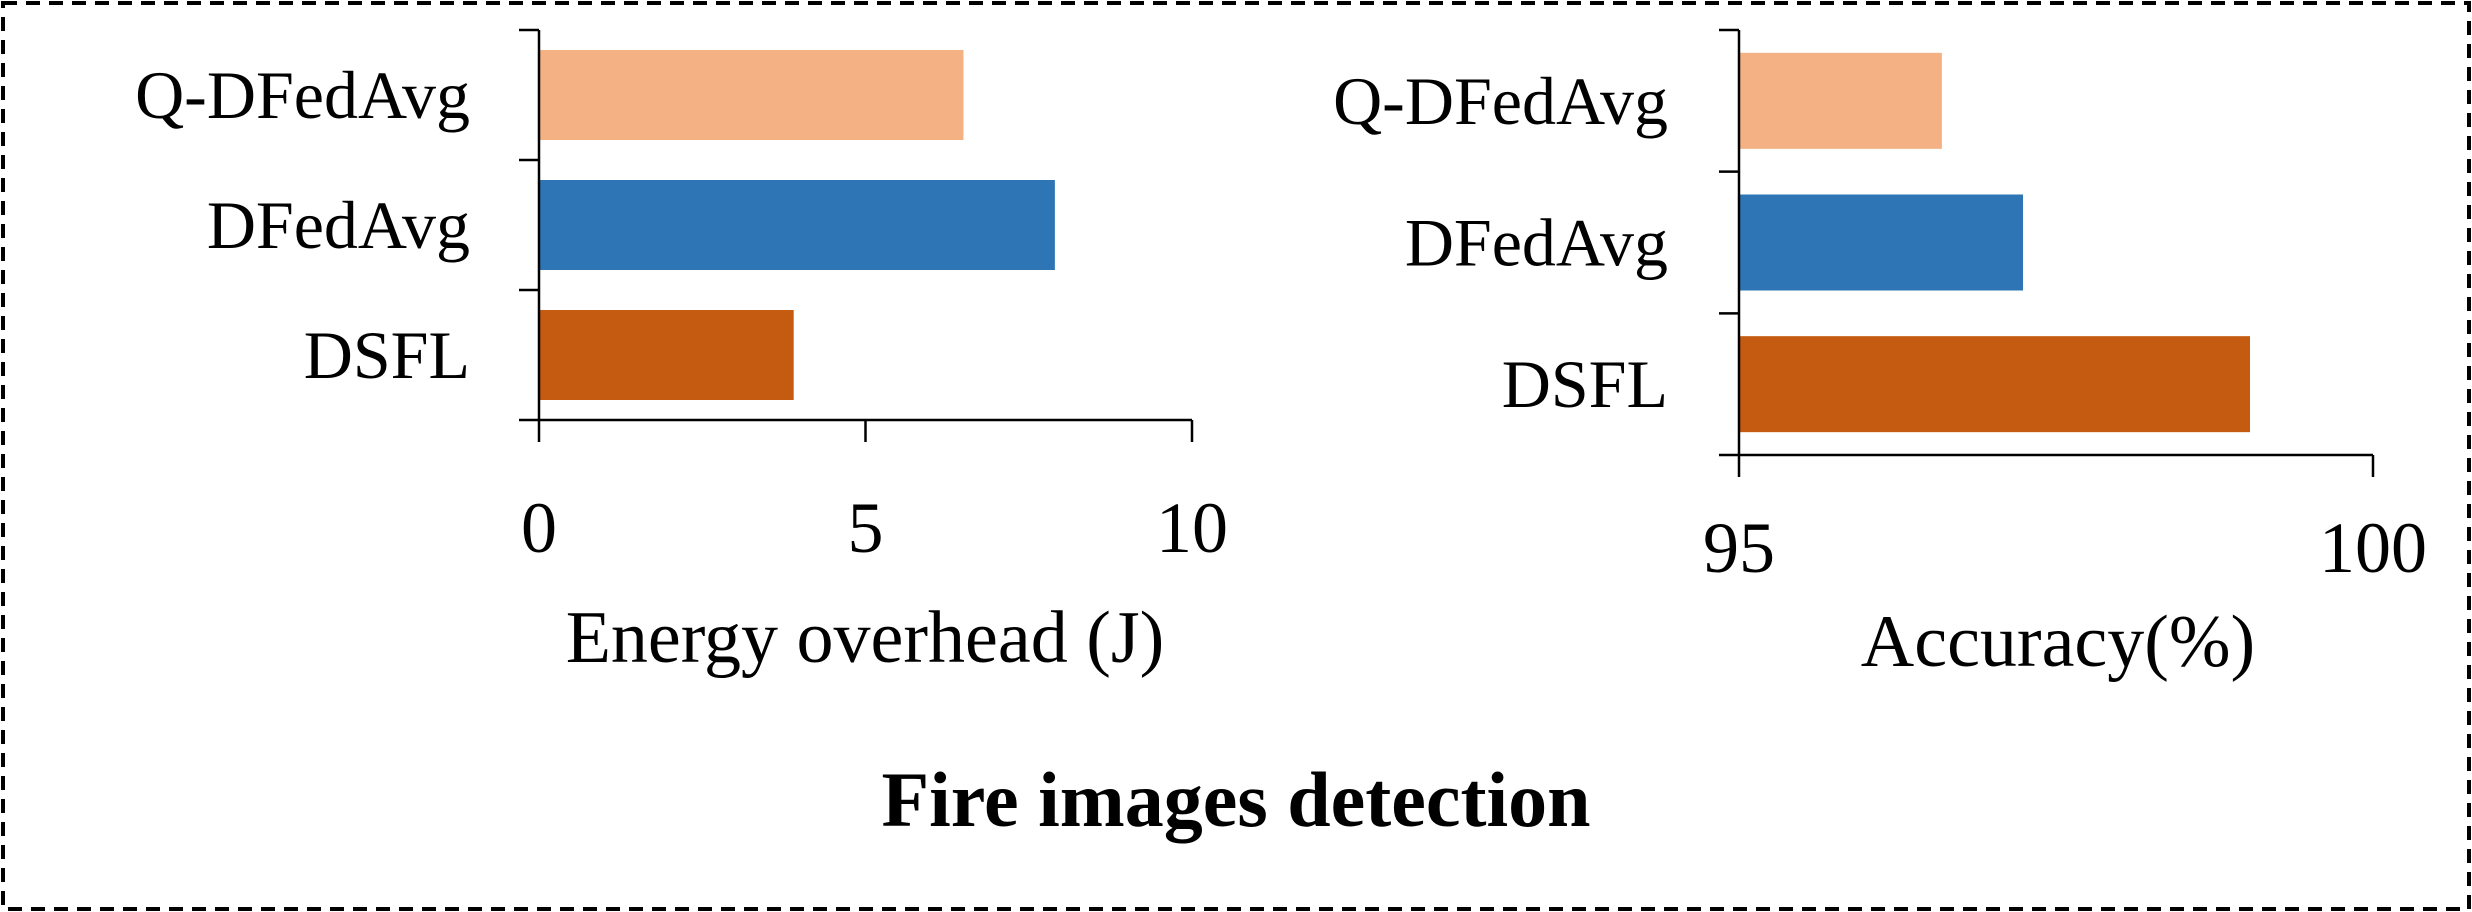  Describe the element at coordinates (1739, 548) in the screenshot. I see `accuracy-x-tick-label: 95` at that location.